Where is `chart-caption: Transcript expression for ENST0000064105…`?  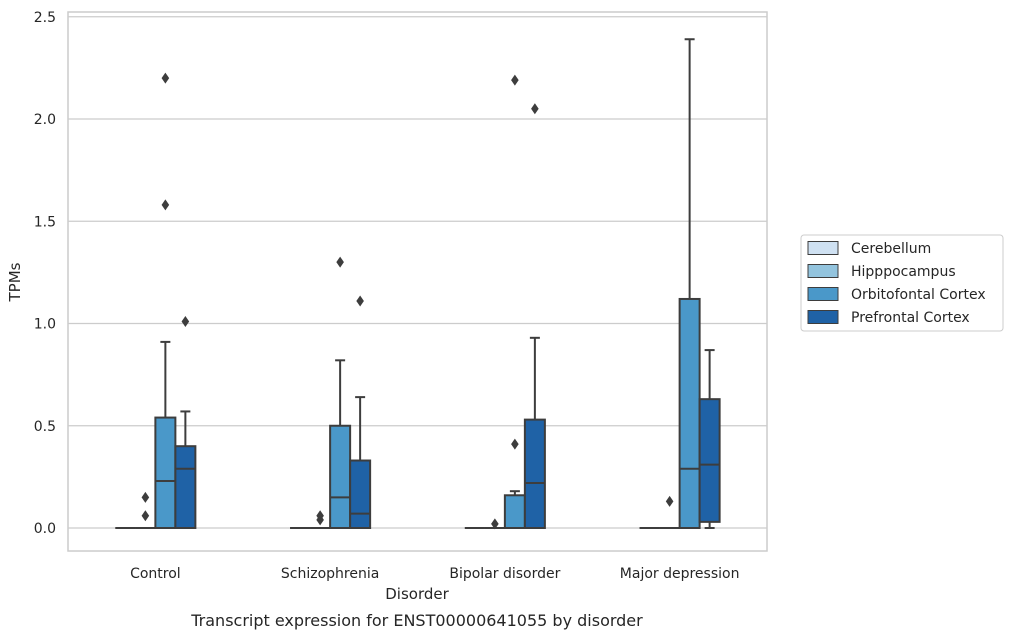 chart-caption: Transcript expression for ENST0000064105… is located at coordinates (416, 620).